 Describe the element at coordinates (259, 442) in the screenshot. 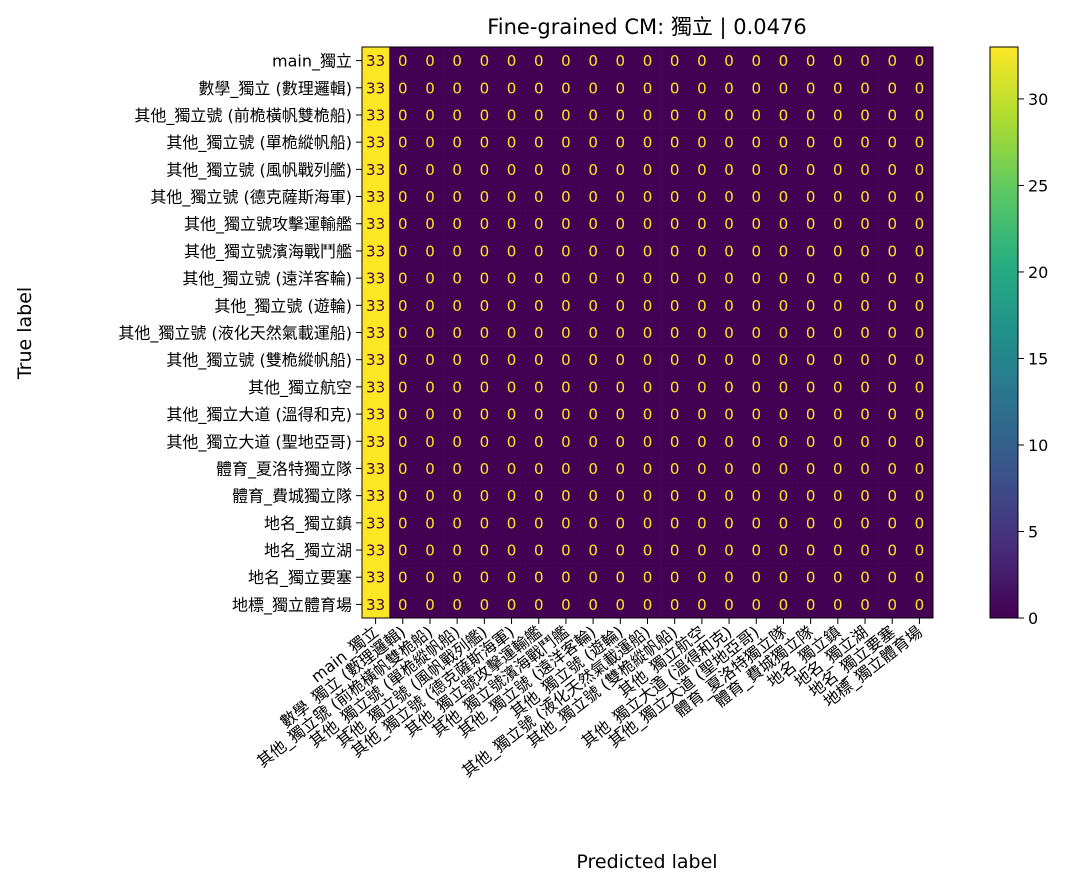

I see `y-tick-label: 其他_獨立大道 (聖地亞哥)` at that location.